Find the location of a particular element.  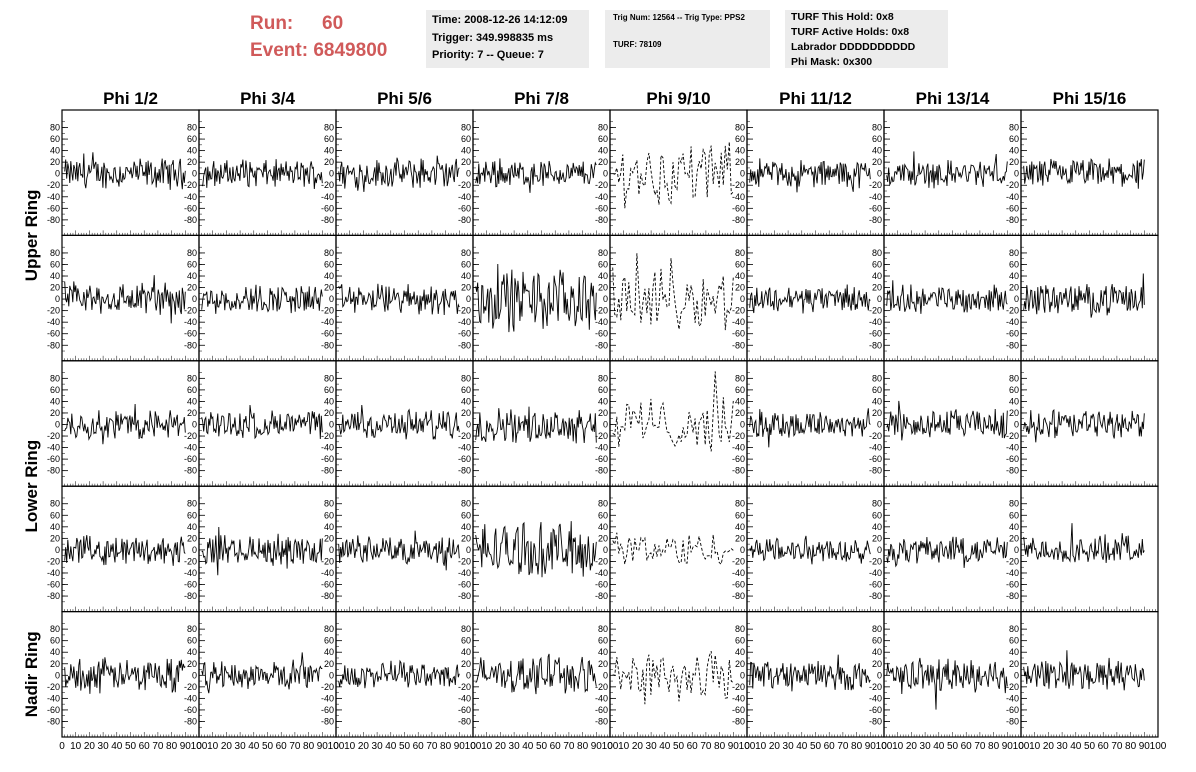

x-tick-label: 40 is located at coordinates (254, 746).